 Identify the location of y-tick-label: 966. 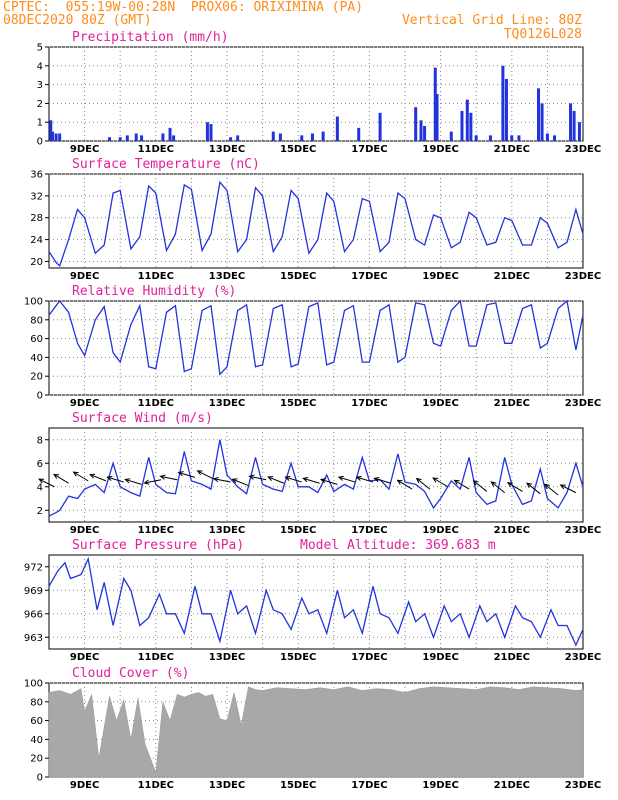
(33, 614).